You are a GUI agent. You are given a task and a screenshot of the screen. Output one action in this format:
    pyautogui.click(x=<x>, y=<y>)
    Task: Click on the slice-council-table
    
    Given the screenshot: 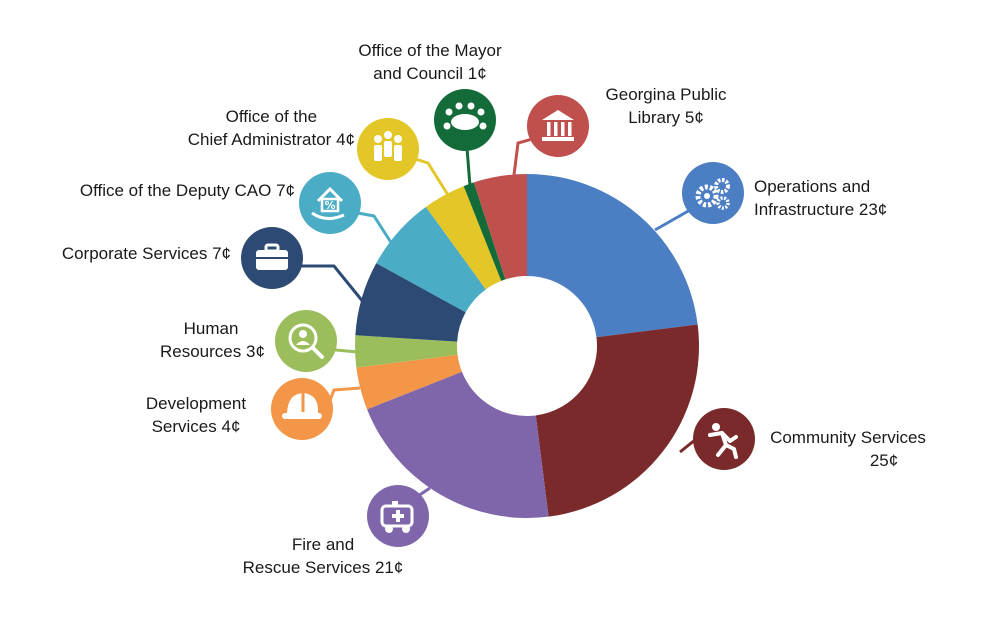 What is the action you would take?
    pyautogui.click(x=484, y=231)
    